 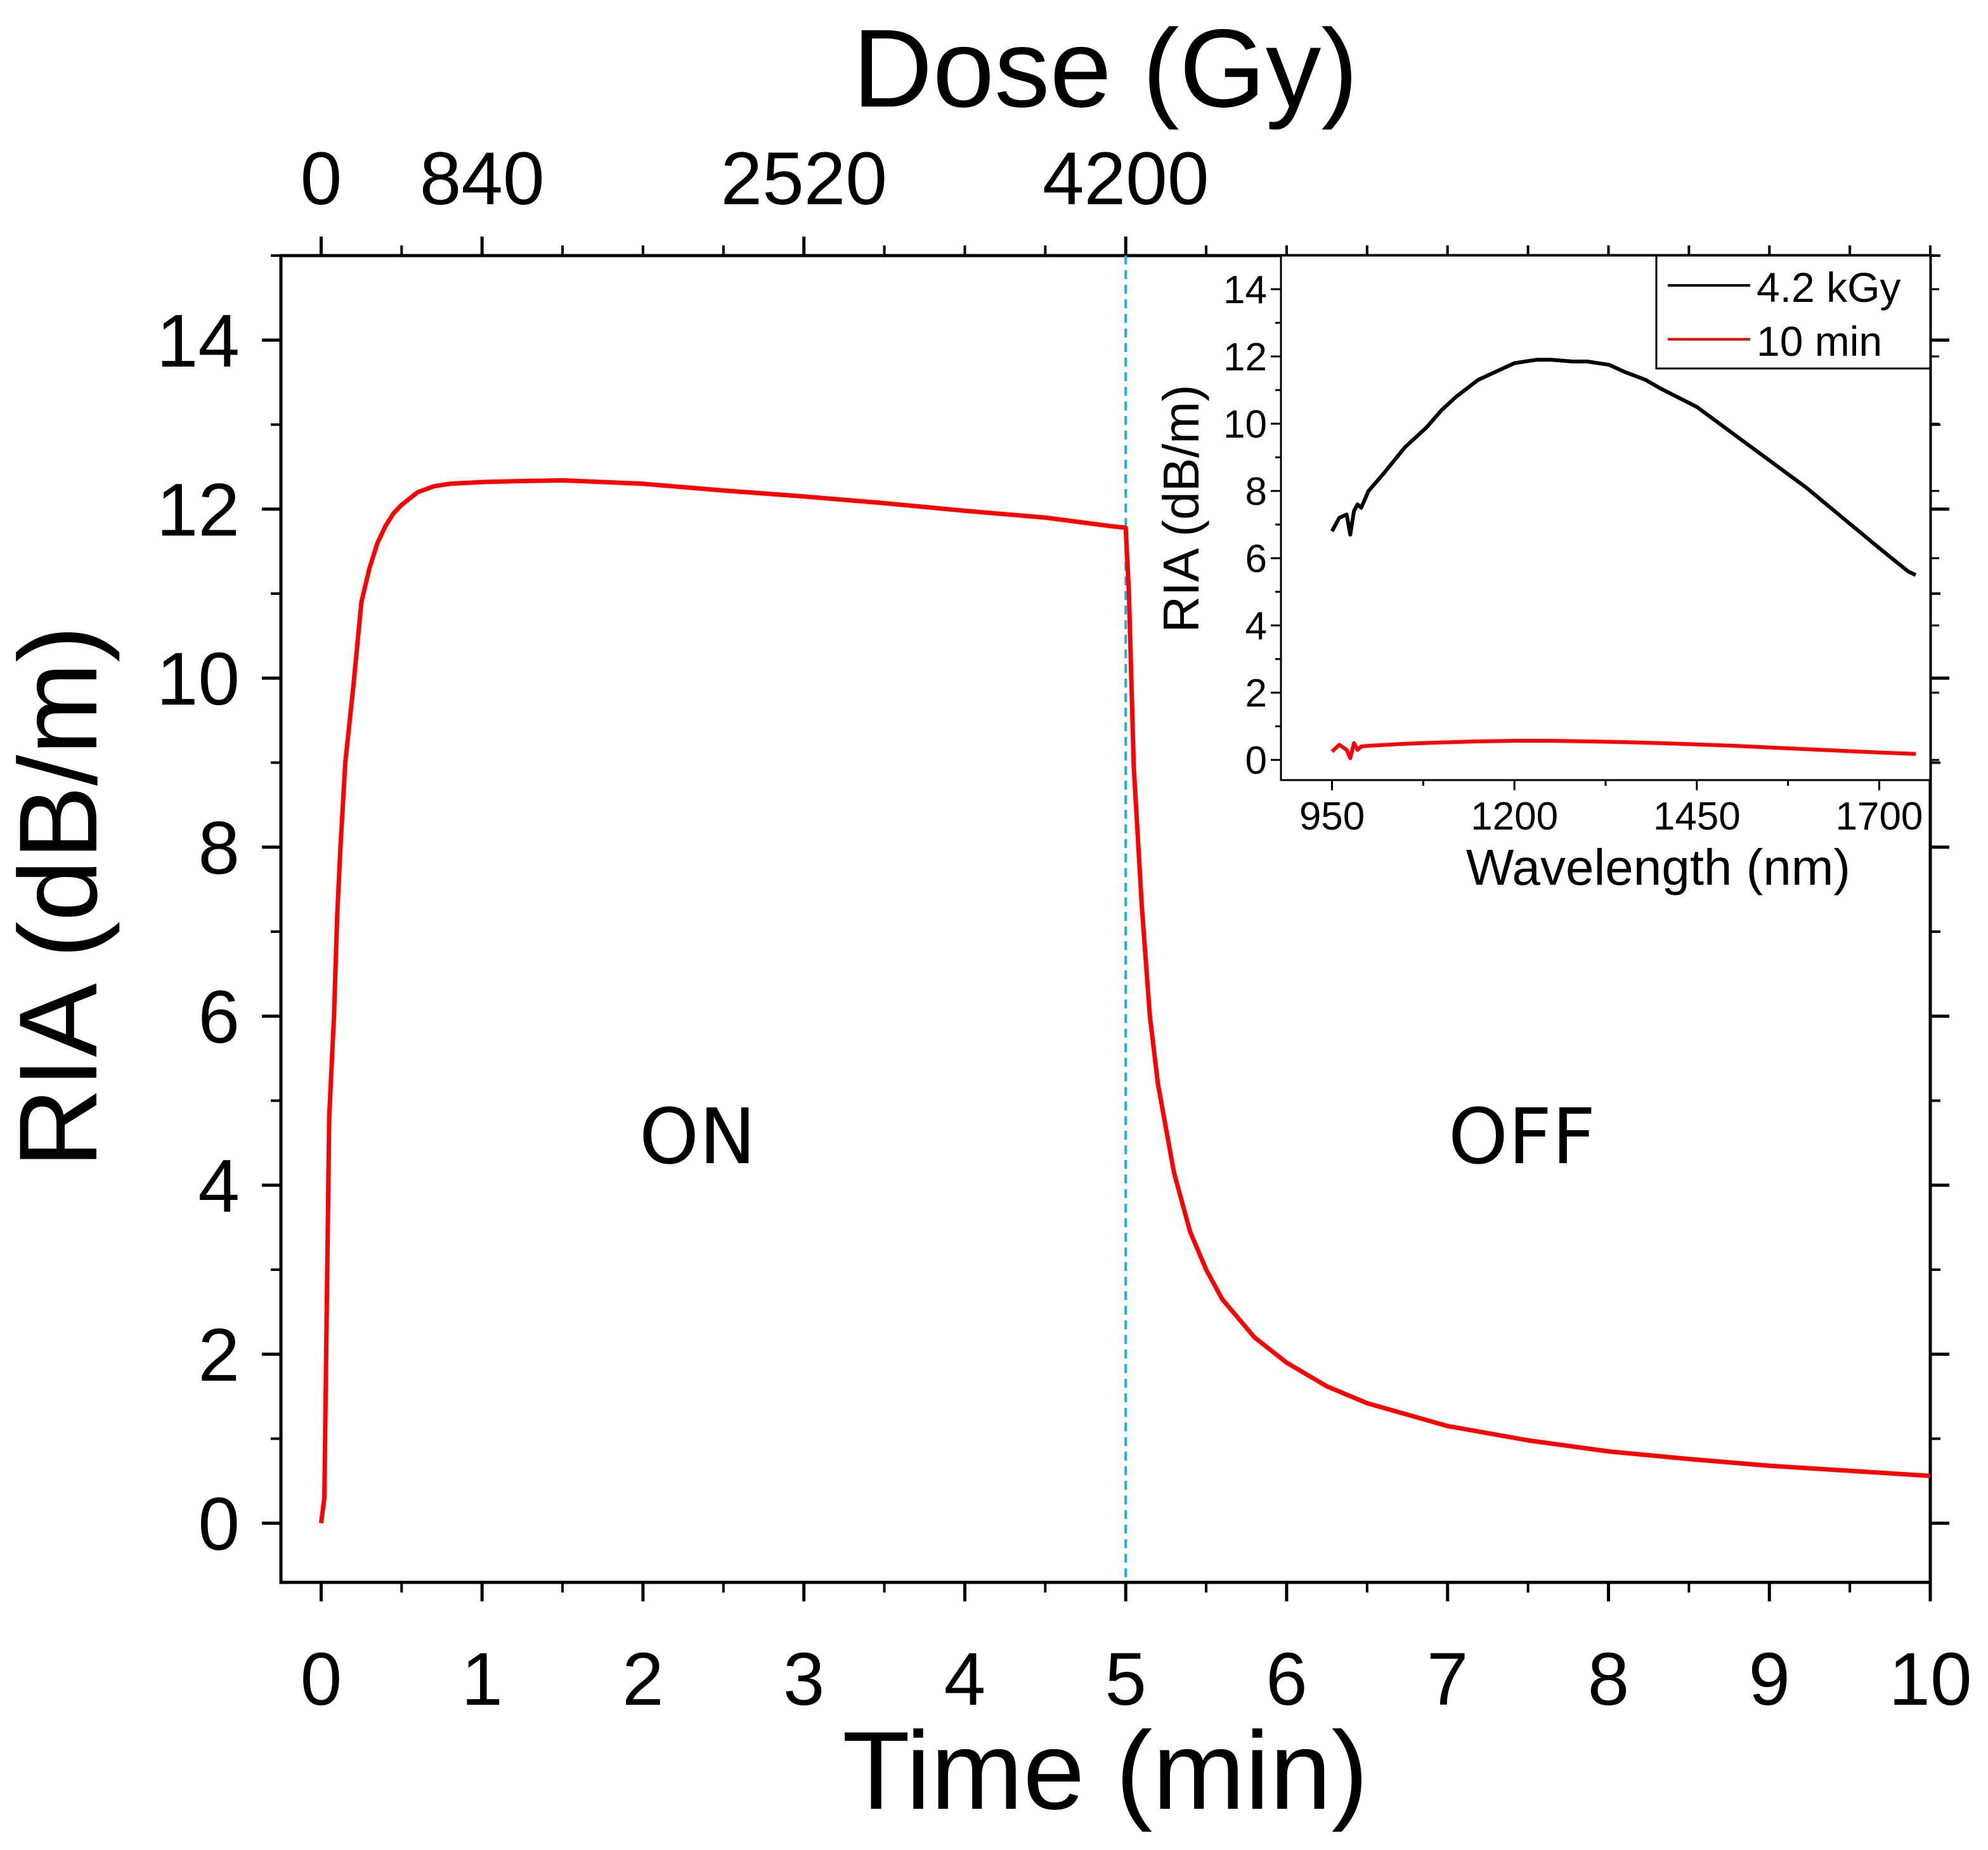 I want to click on x-tick-label-3: 3, so click(x=804, y=1679).